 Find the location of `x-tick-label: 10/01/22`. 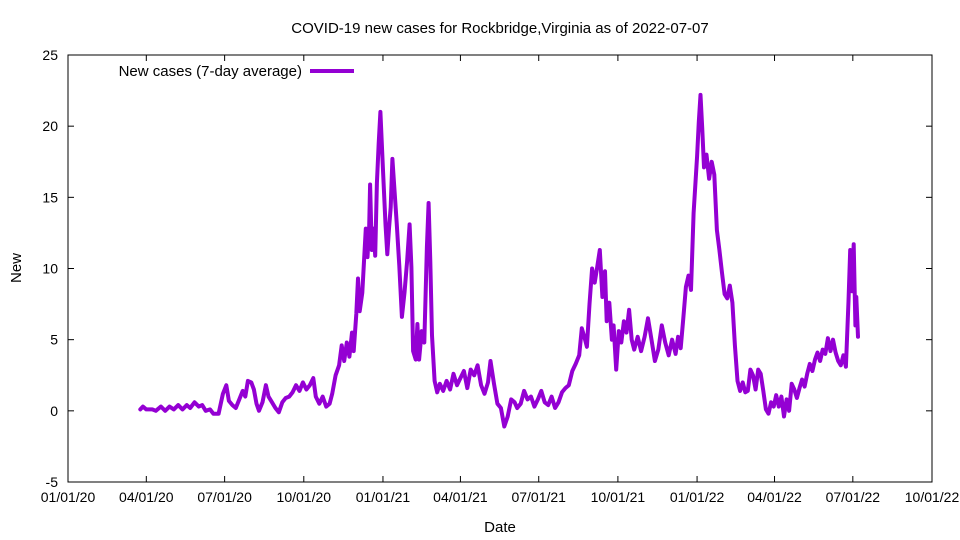

x-tick-label: 10/01/22 is located at coordinates (932, 497).